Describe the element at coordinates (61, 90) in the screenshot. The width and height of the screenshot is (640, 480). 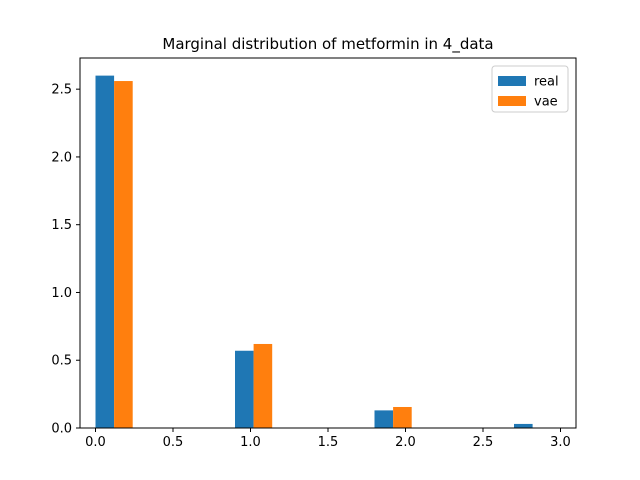
I see `y-tick-label: 2.5` at that location.